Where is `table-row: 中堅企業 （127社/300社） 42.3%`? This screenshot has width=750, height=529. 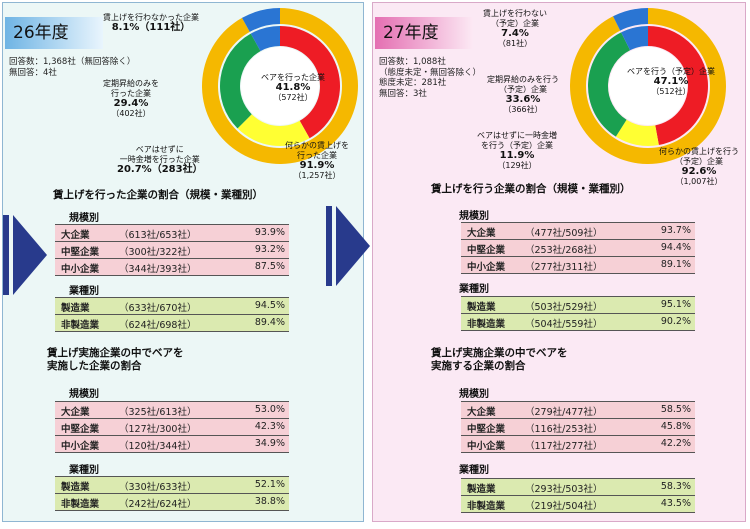 table-row: 中堅企業 （127社/300社） 42.3% is located at coordinates (172, 427).